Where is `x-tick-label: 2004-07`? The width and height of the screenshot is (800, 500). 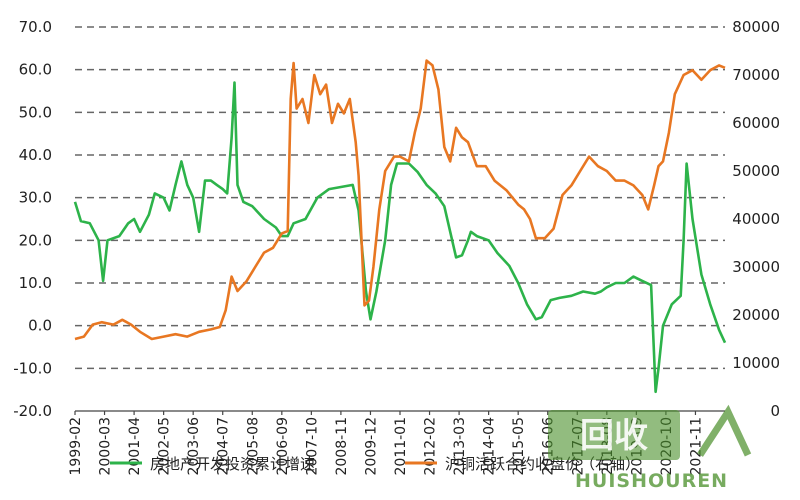
x-tick-label: 2004-07 is located at coordinates (224, 446).